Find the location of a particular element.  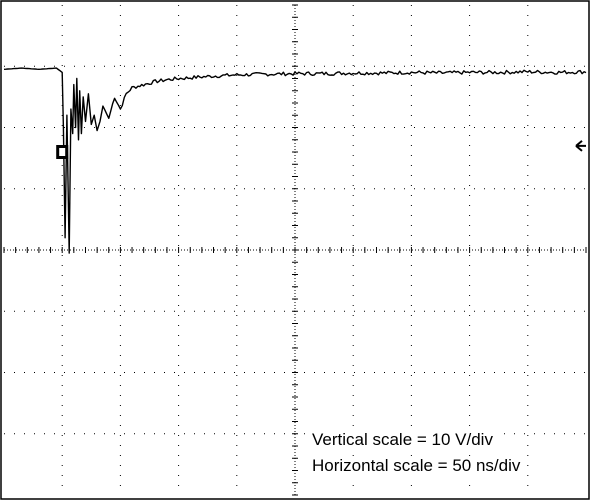

trigger-level-arrow is located at coordinates (580, 146).